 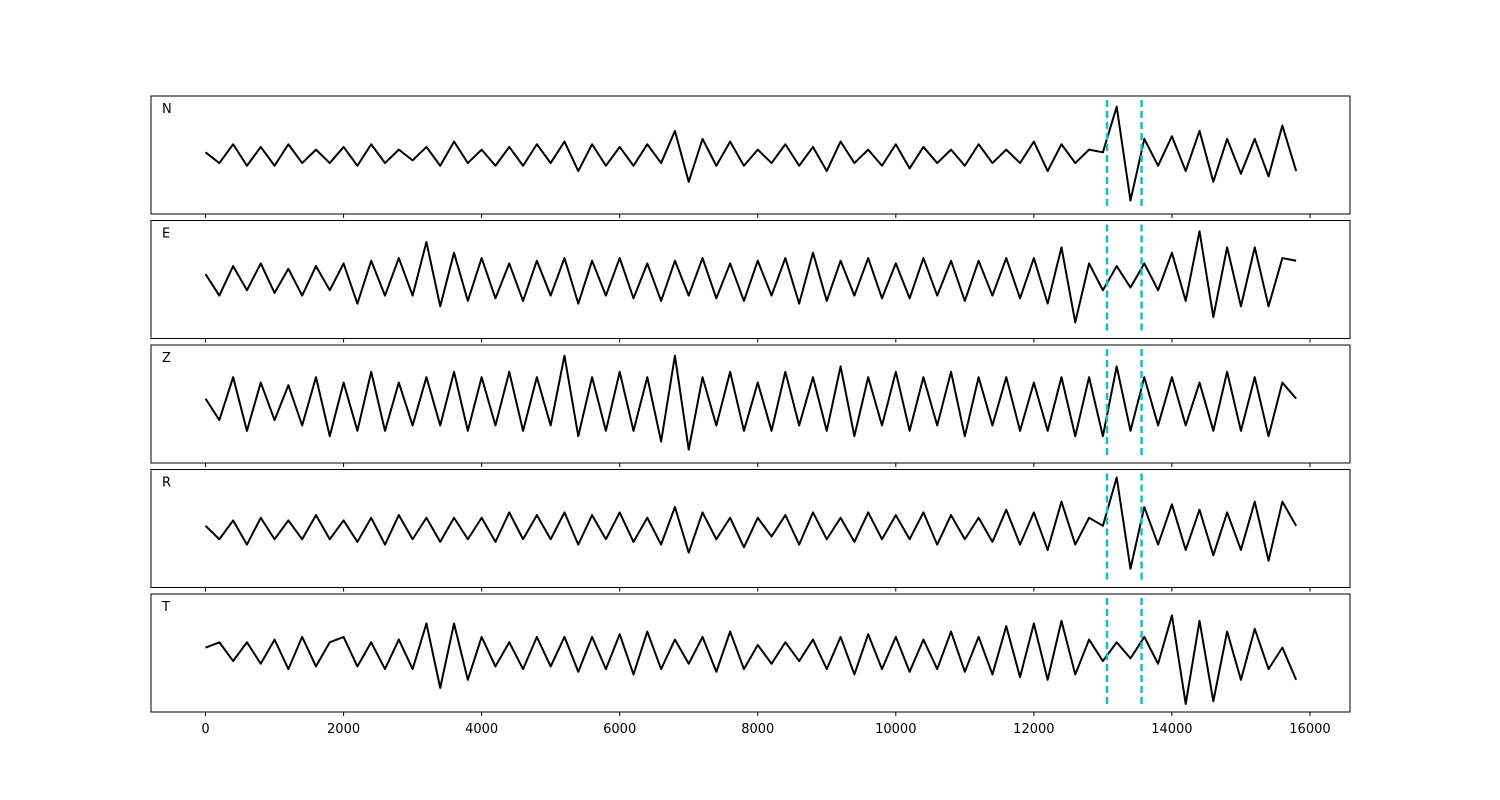 I want to click on x-tick-label: 6000, so click(x=619, y=729).